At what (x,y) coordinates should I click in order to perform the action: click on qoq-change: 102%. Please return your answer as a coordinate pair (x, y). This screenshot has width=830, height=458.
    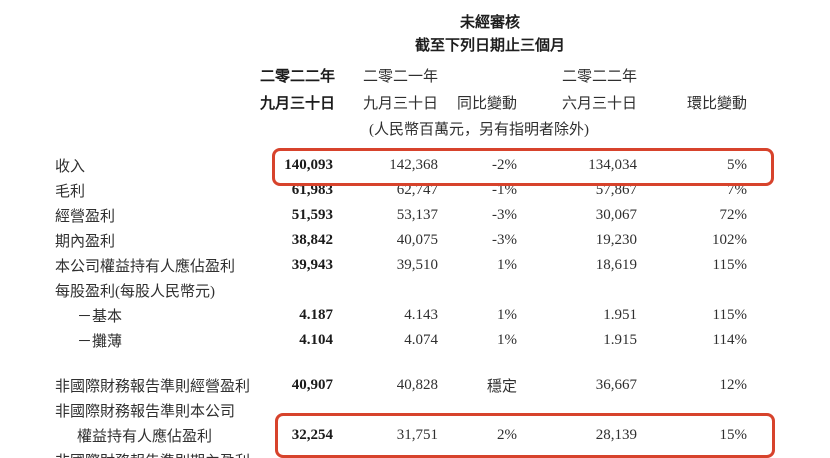
    Looking at the image, I should click on (729, 240).